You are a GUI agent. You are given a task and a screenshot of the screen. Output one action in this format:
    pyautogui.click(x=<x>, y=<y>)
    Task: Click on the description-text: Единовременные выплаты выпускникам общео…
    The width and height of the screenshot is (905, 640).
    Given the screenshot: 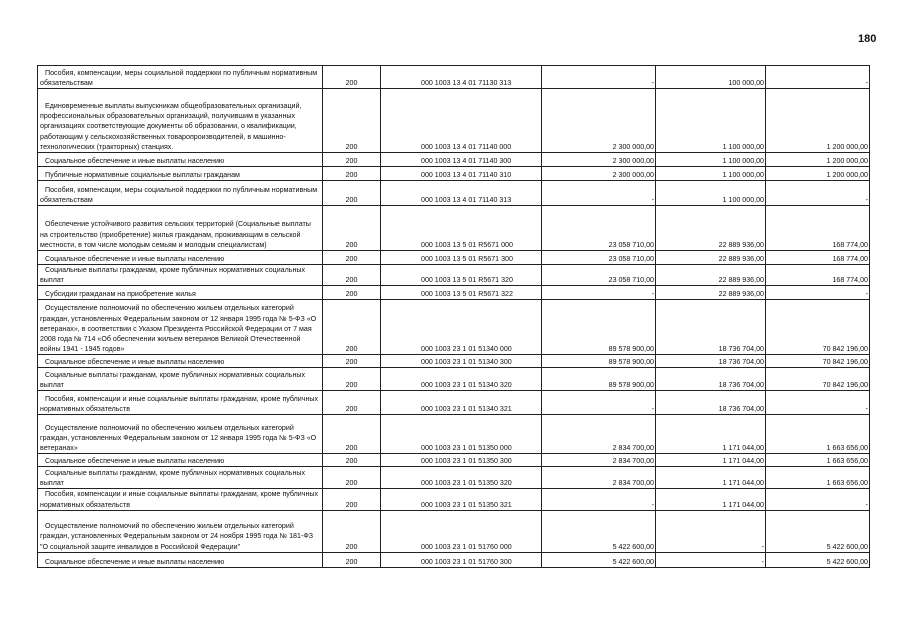 What is the action you would take?
    pyautogui.click(x=171, y=126)
    